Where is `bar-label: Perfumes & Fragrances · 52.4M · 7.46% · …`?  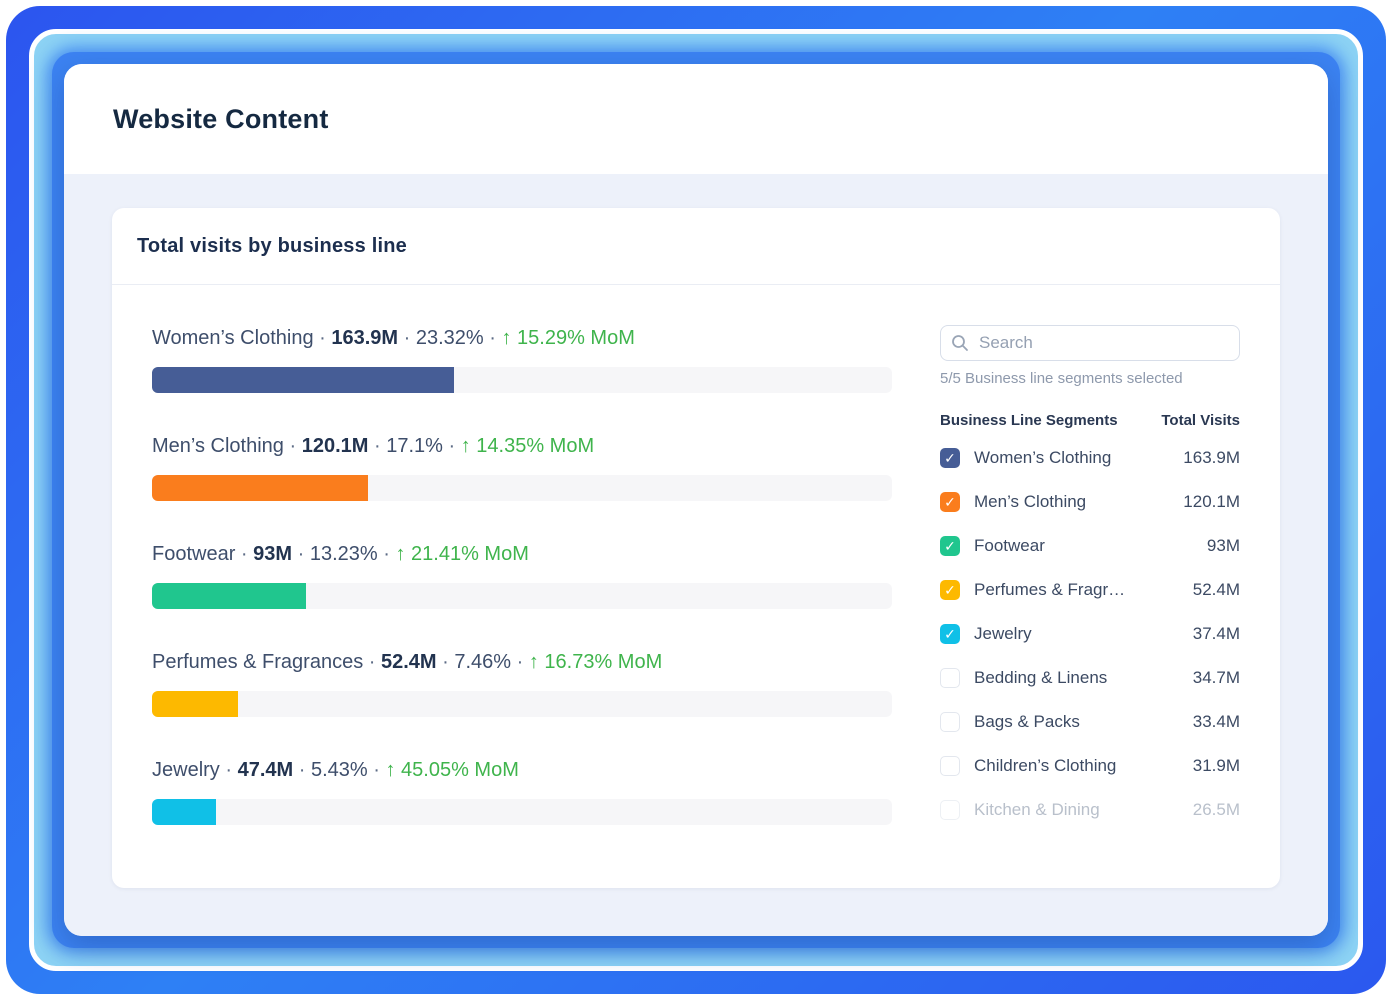
bar-label: Perfumes & Fragrances · 52.4M · 7.46% · … is located at coordinates (522, 662).